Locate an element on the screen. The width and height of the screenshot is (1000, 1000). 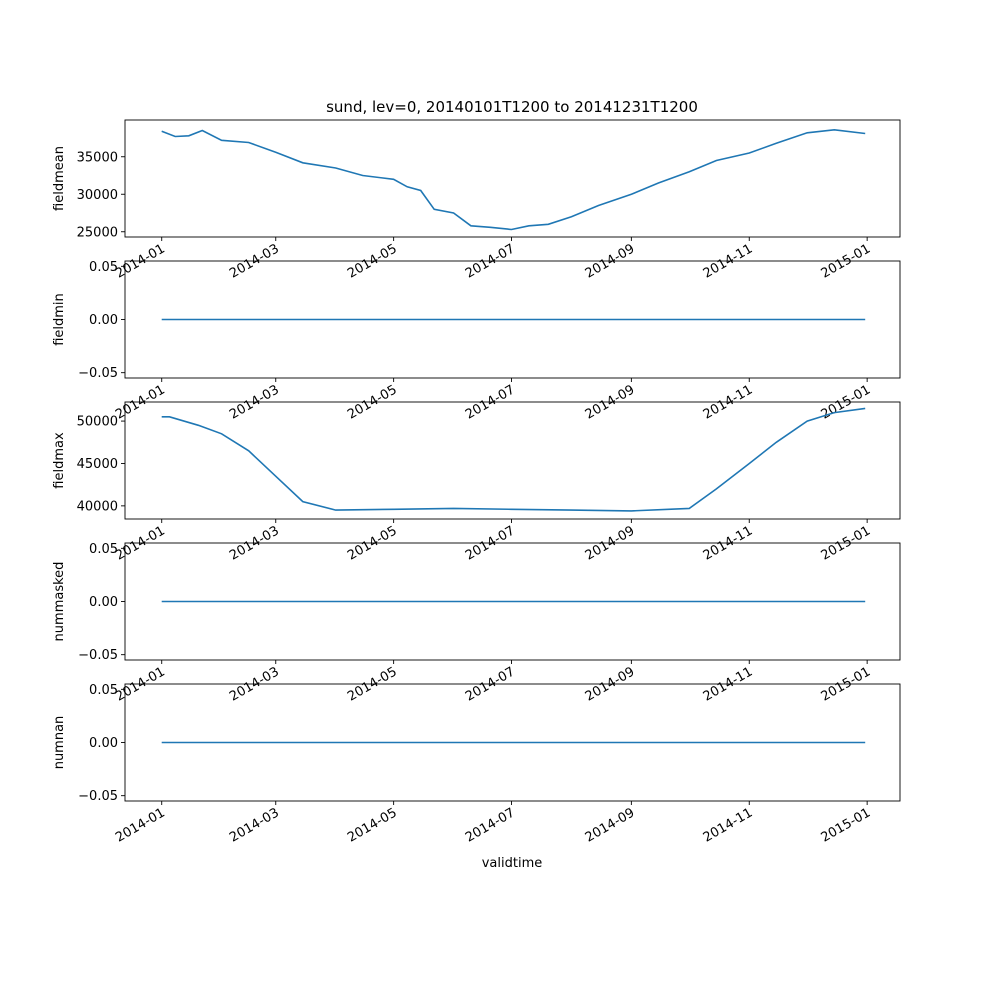
y-axis-label: fieldmean is located at coordinates (59, 178).